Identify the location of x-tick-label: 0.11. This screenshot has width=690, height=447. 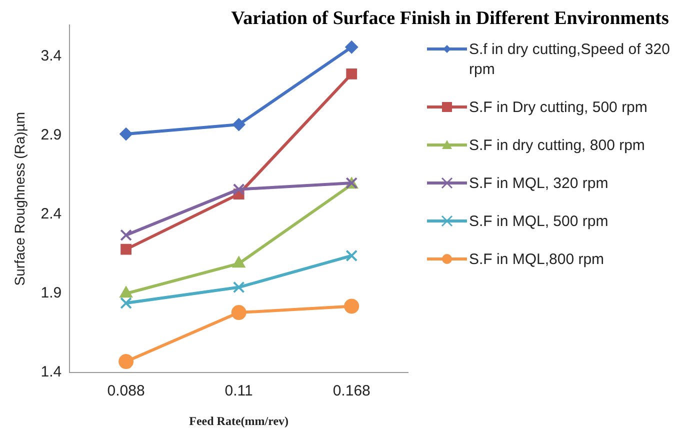
(238, 391).